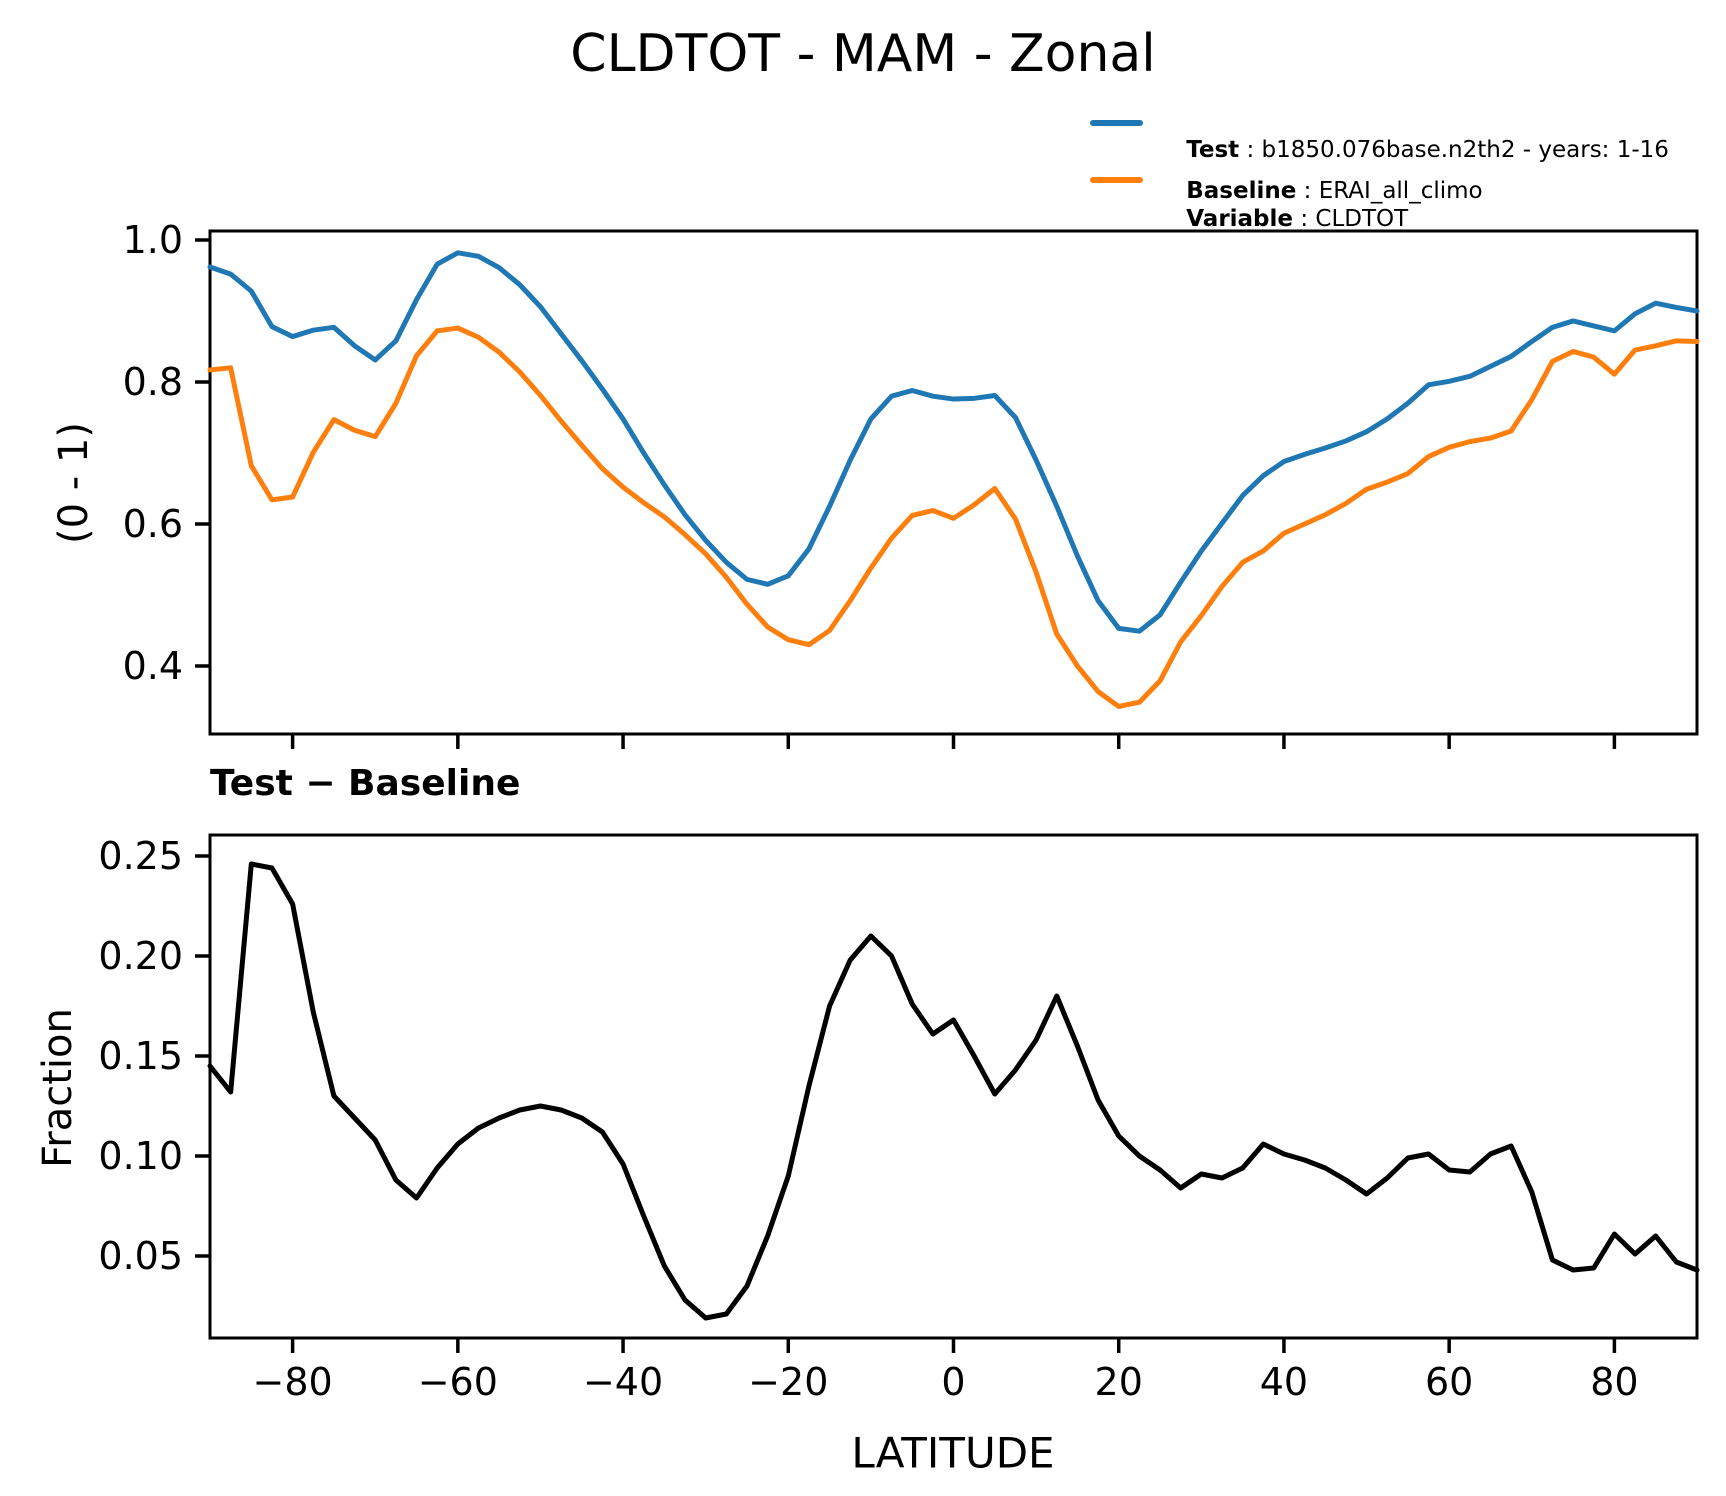  What do you see at coordinates (1116, 180) in the screenshot?
I see `legend-swatch-baseline` at bounding box center [1116, 180].